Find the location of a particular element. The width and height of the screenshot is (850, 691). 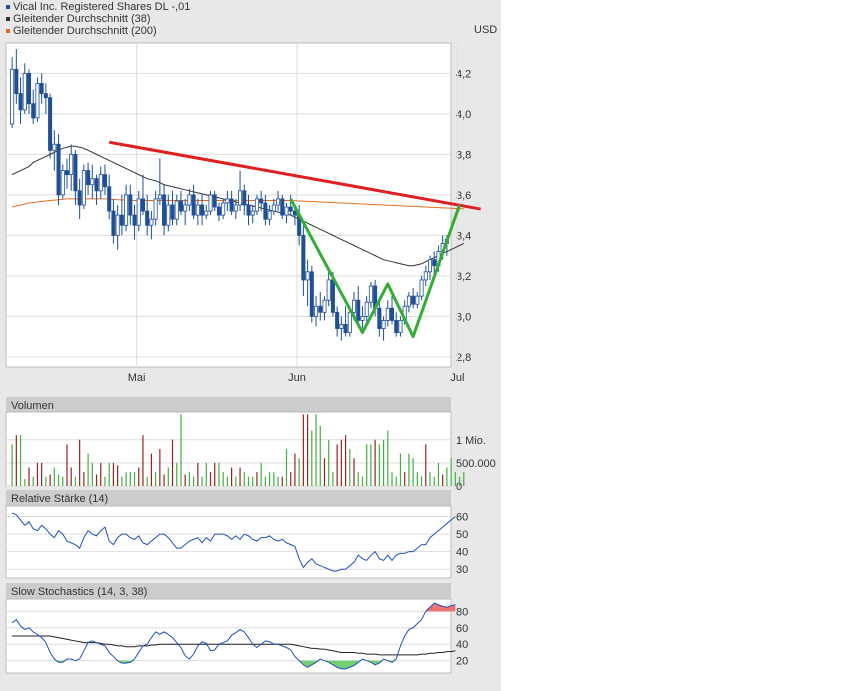

x-tick-label: Mai is located at coordinates (137, 378).